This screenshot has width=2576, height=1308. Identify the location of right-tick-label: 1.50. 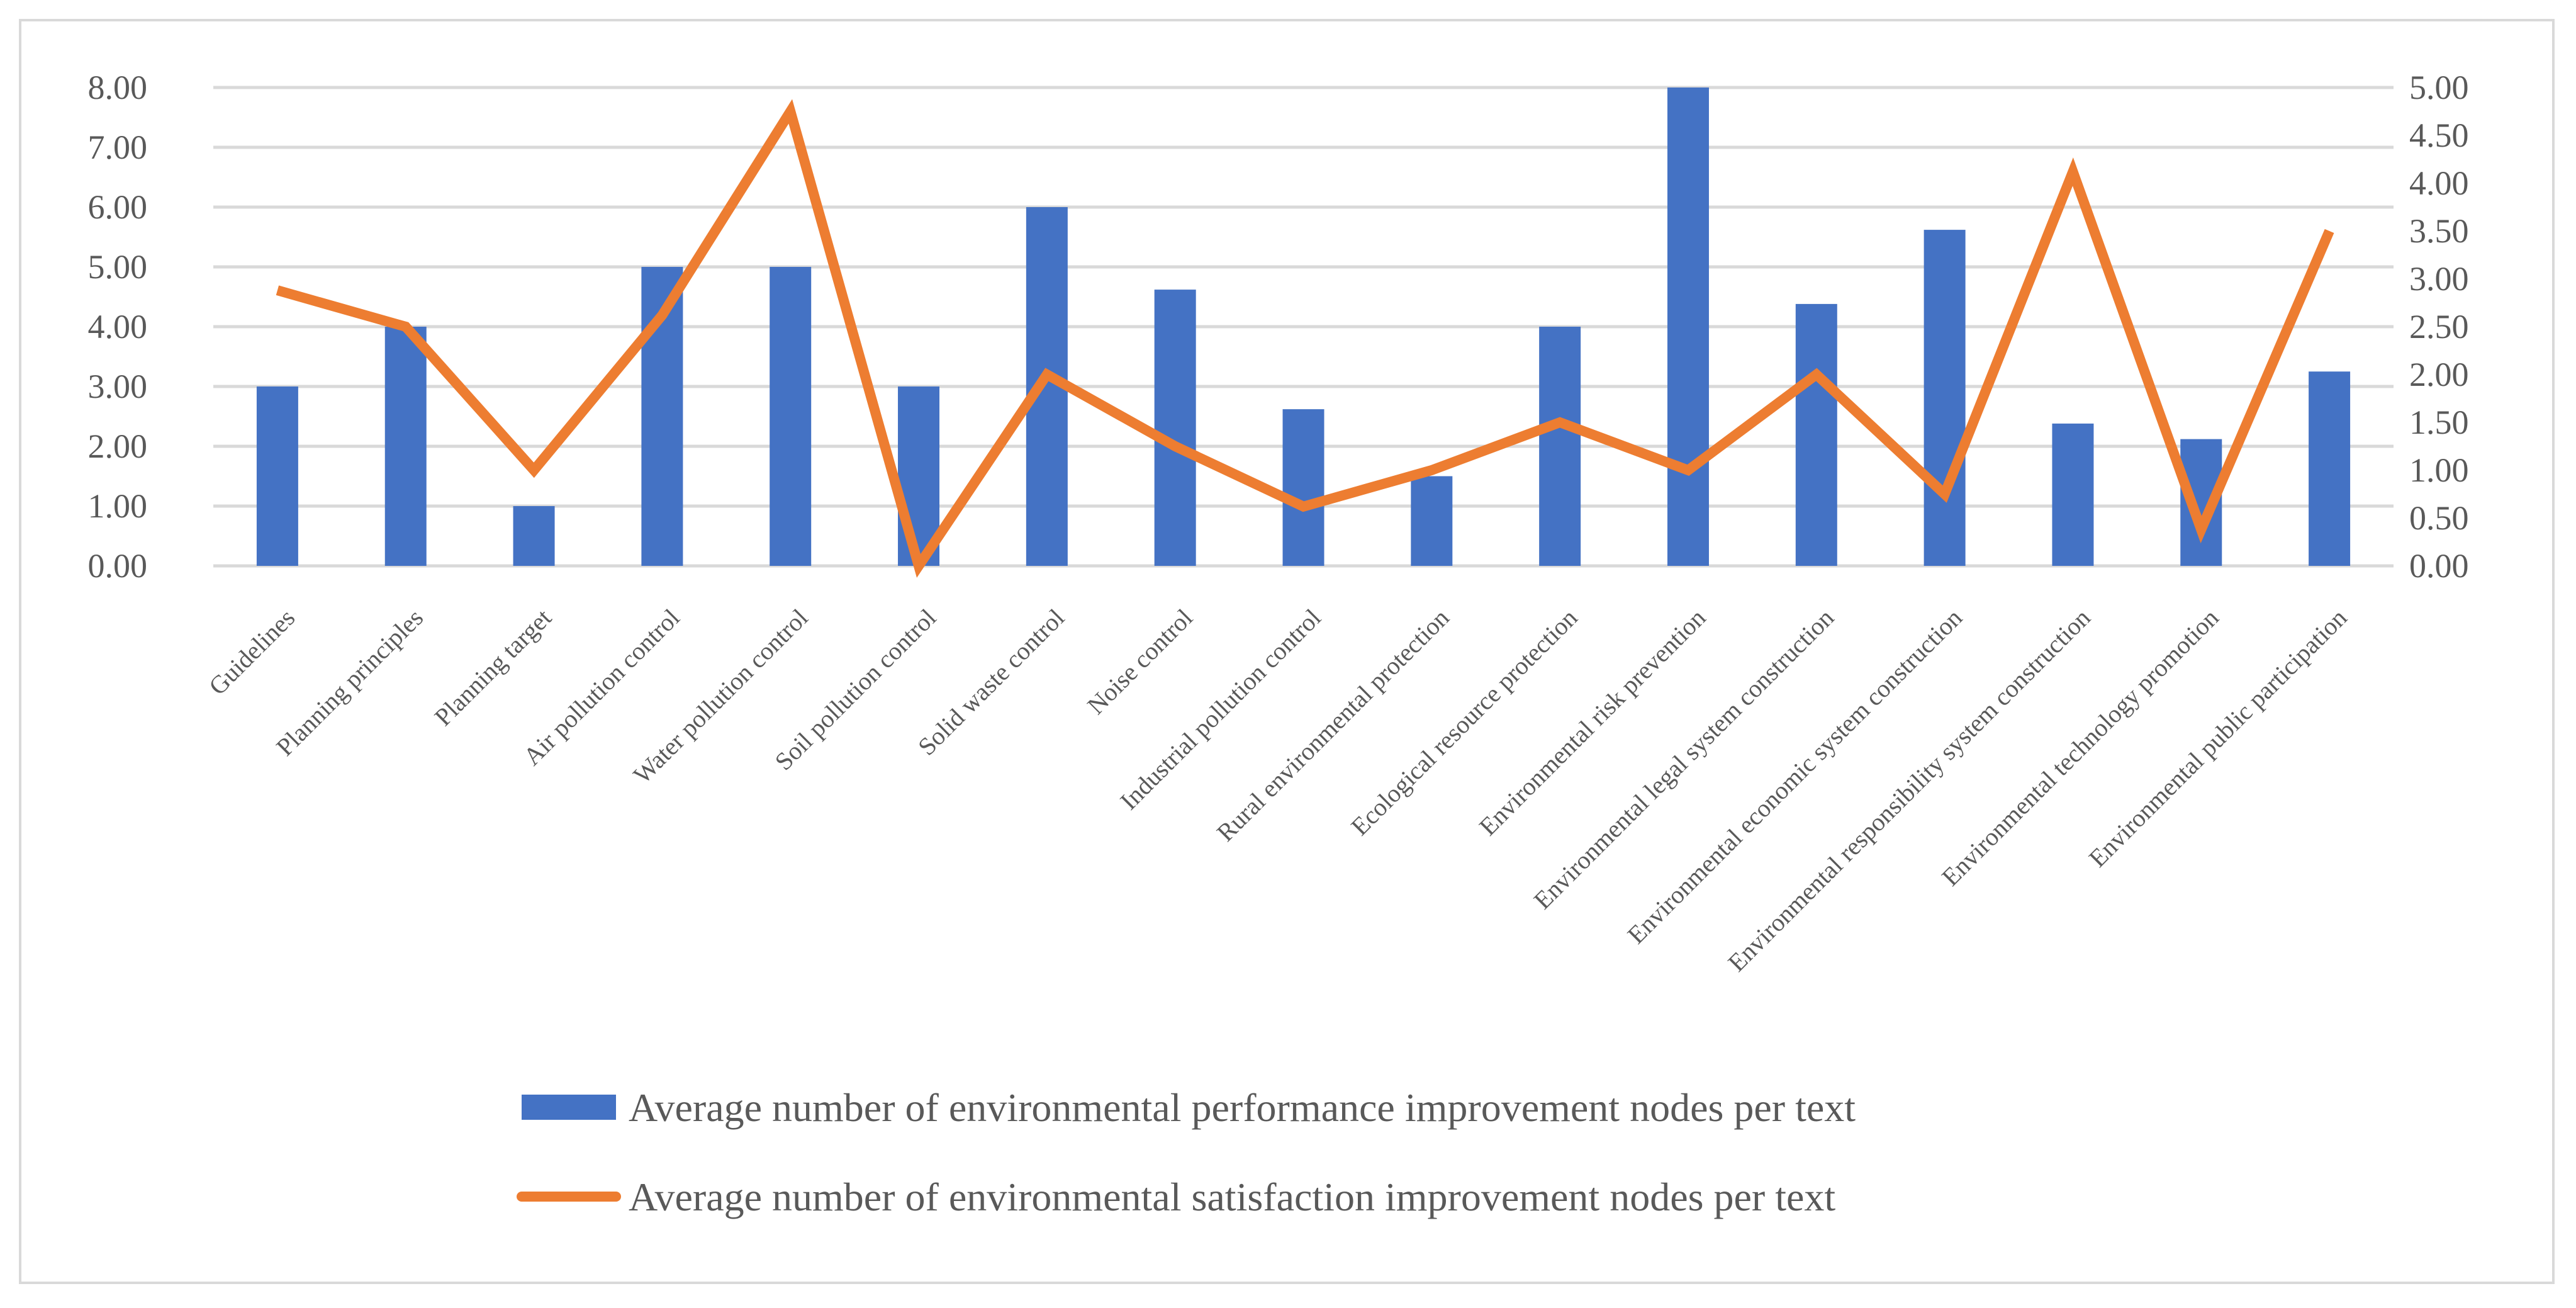
(2439, 422).